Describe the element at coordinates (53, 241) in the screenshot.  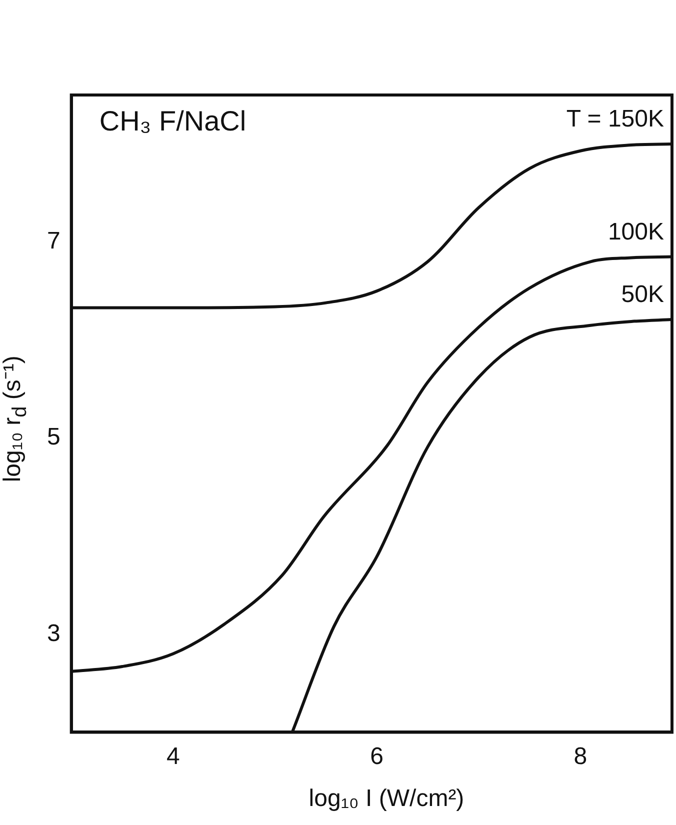
I see `y-tick-label: 7` at that location.